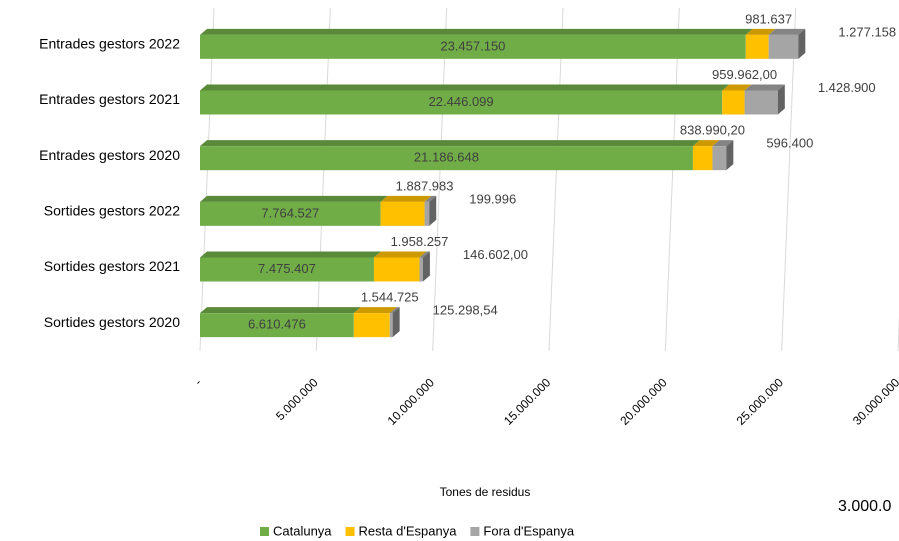  Describe the element at coordinates (198, 381) in the screenshot. I see `x-tick-label: -` at that location.